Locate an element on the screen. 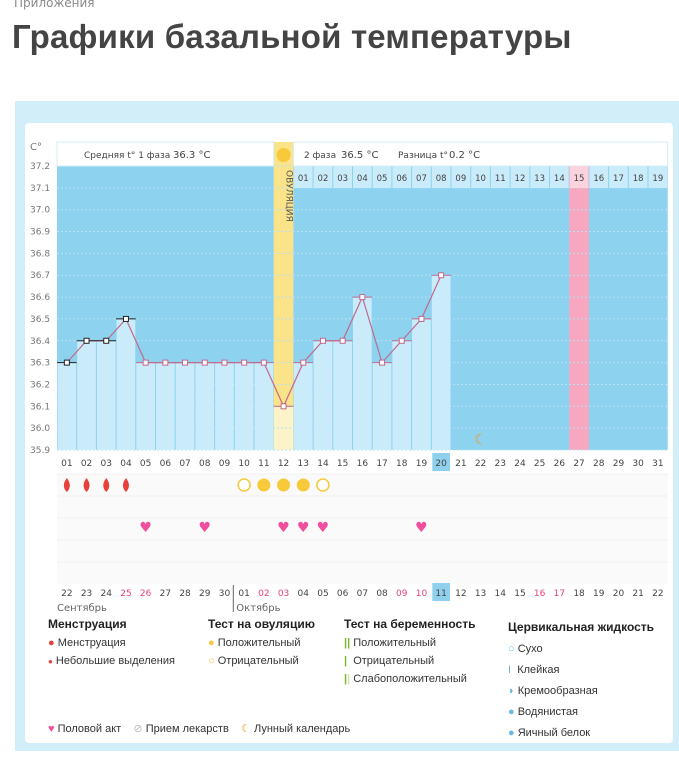  phase2-header is located at coordinates (480, 154).